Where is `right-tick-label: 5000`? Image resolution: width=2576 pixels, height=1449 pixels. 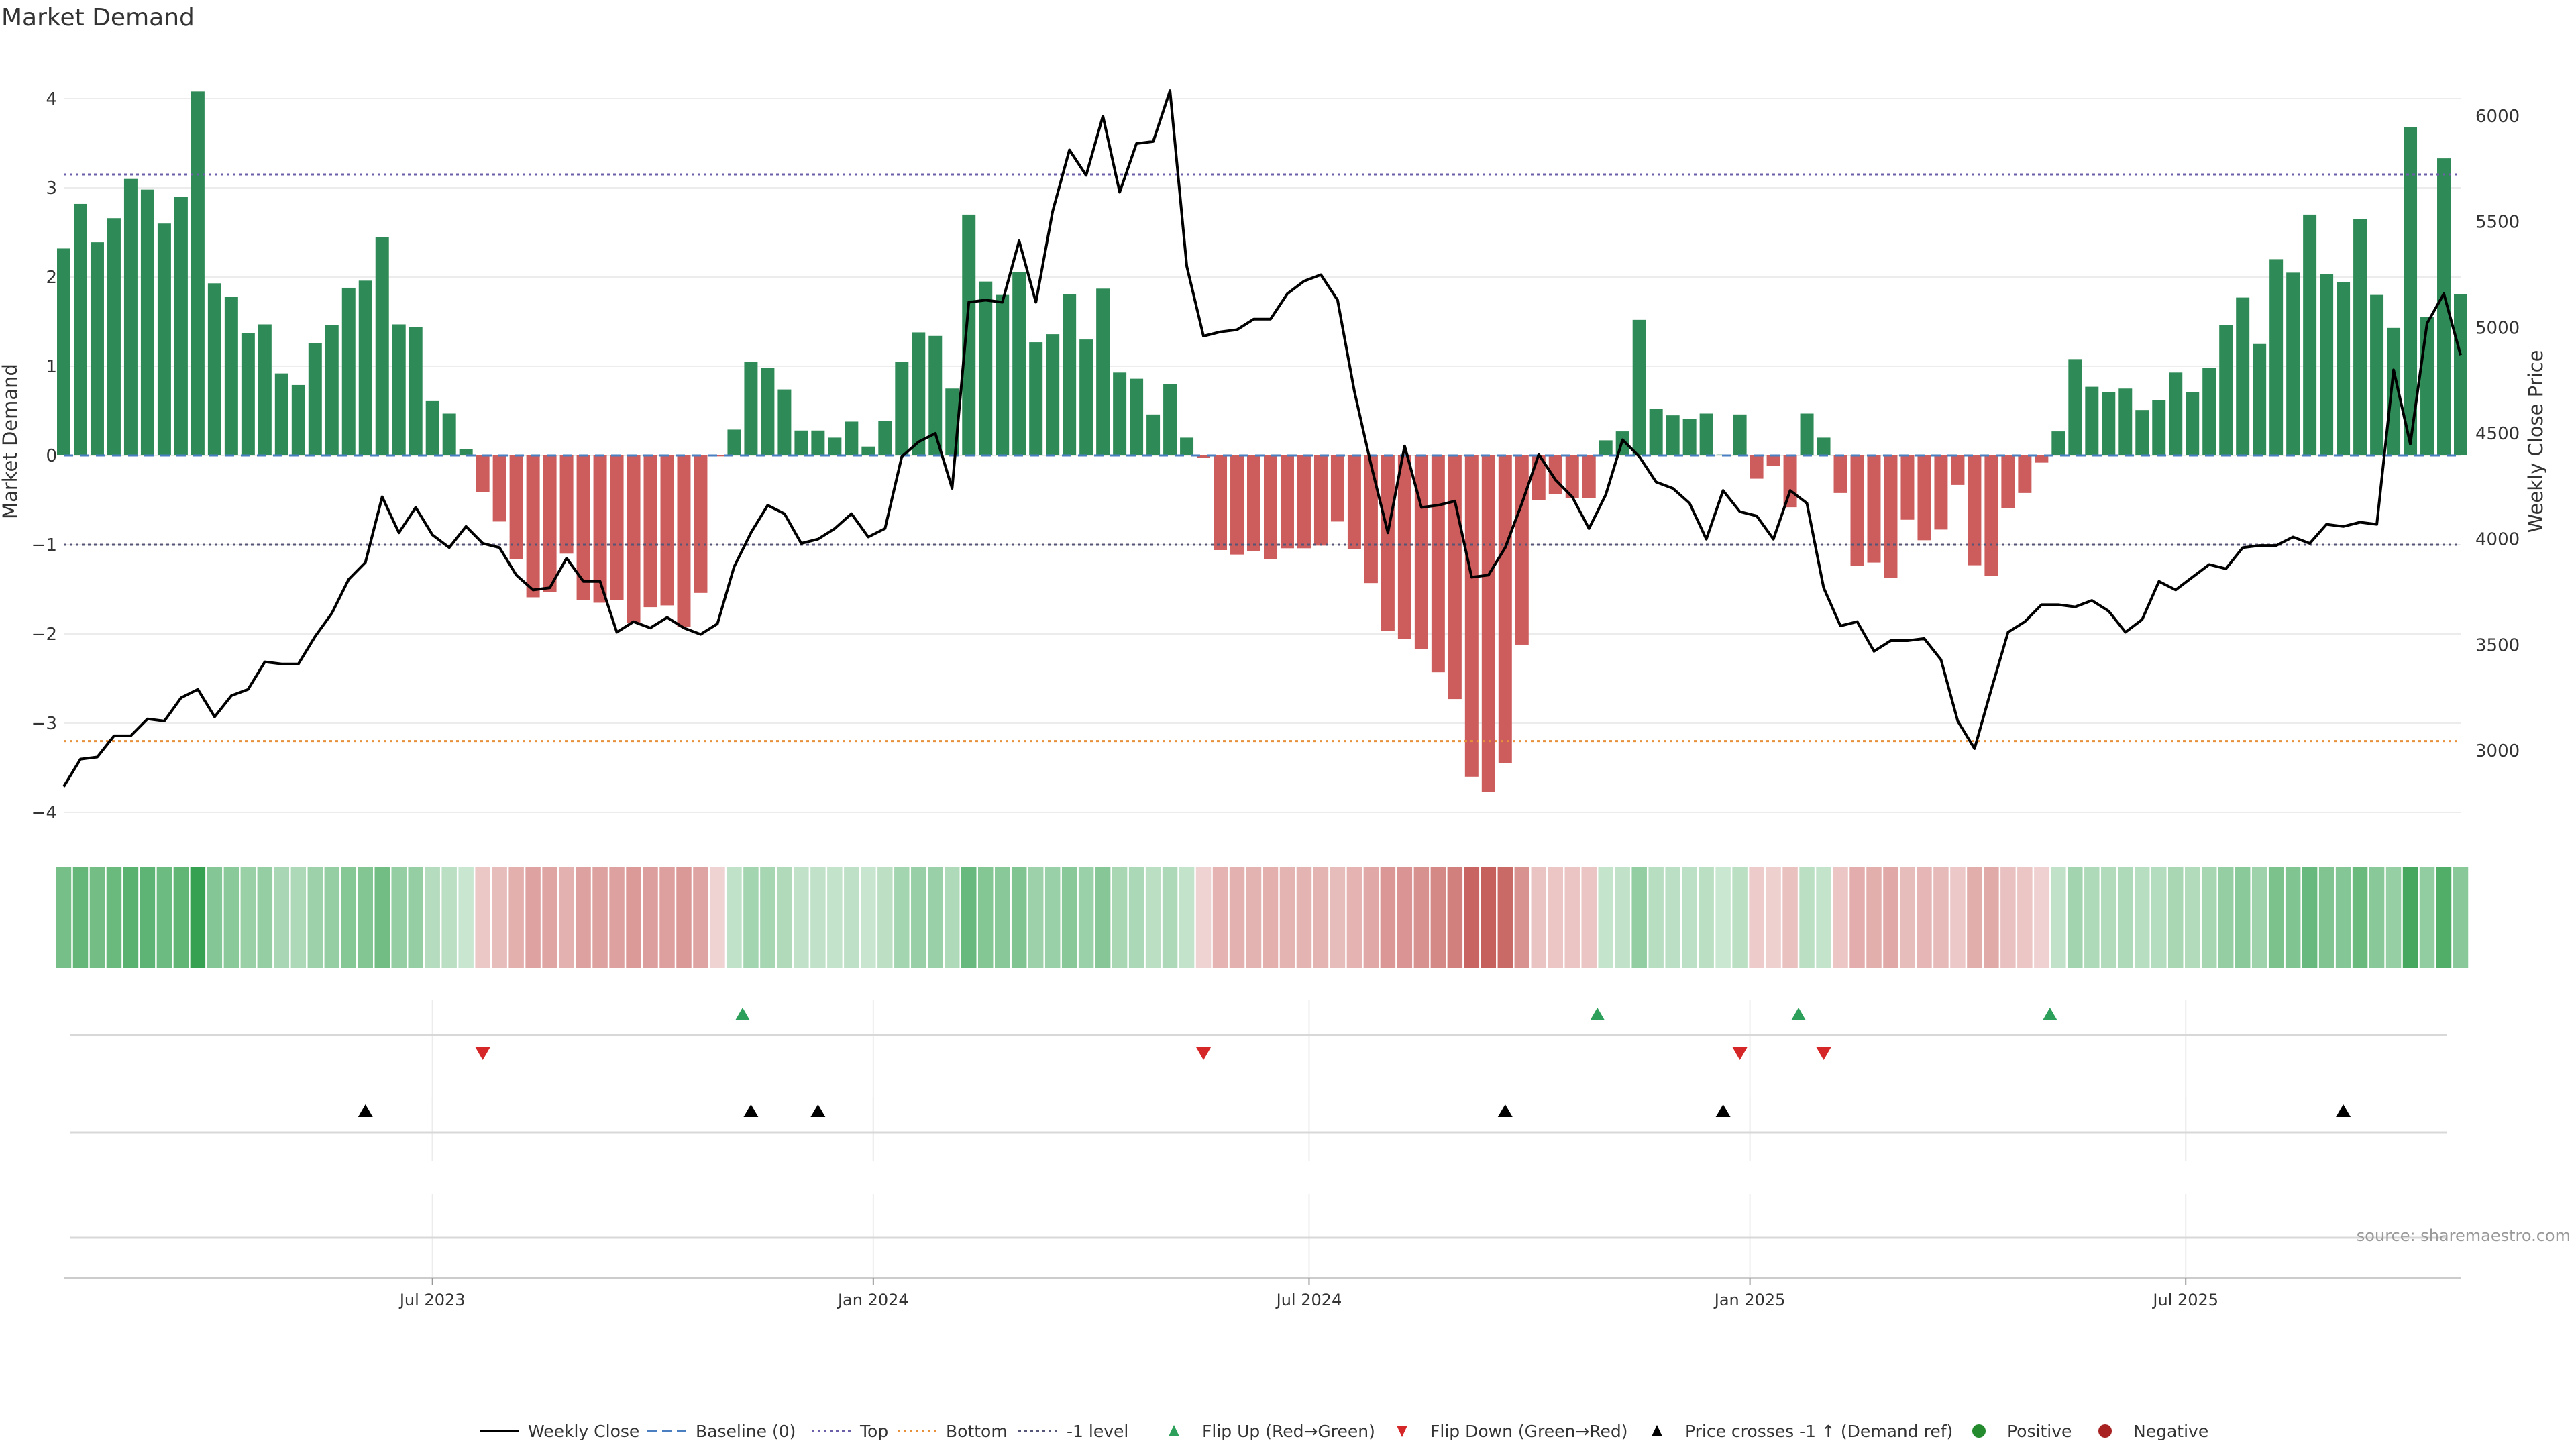 right-tick-label: 5000 is located at coordinates (2497, 328).